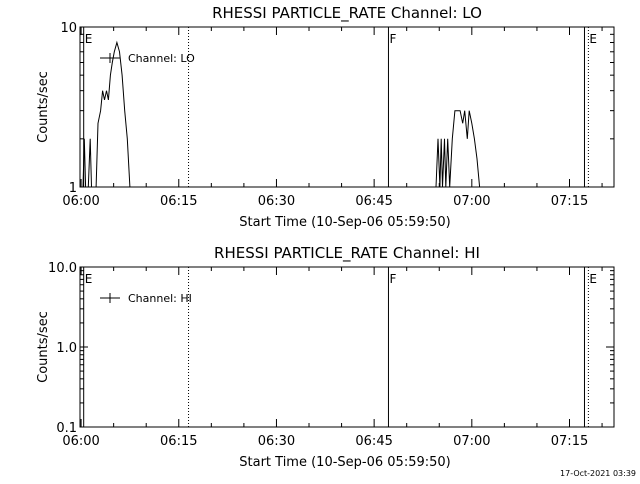 This screenshot has width=640, height=484. I want to click on y-tick-label: 0.1, so click(66, 428).